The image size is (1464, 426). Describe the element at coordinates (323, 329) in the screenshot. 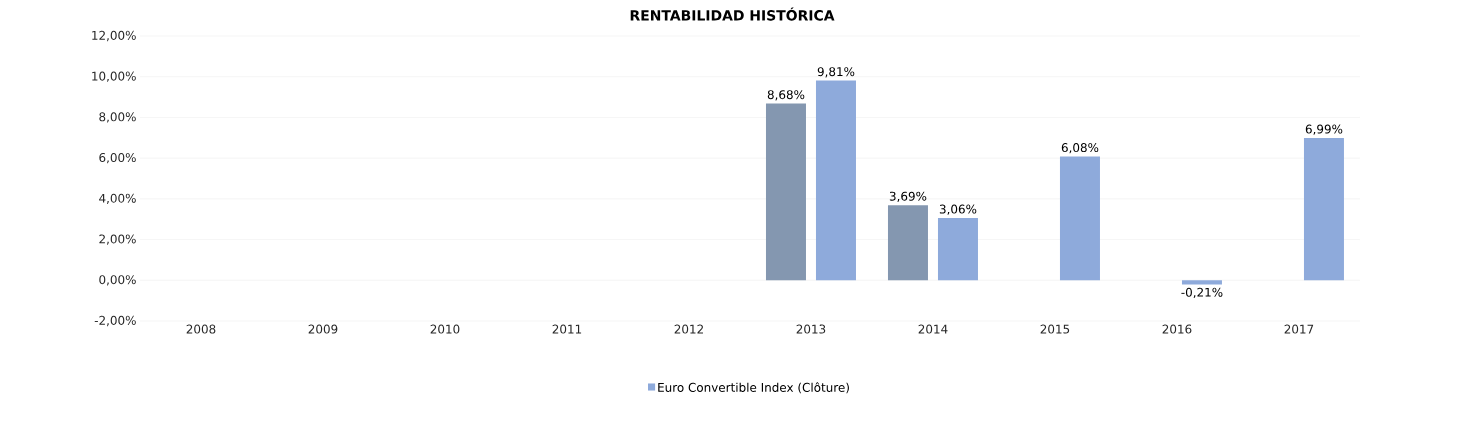

I see `x-tick-label: 2009` at that location.